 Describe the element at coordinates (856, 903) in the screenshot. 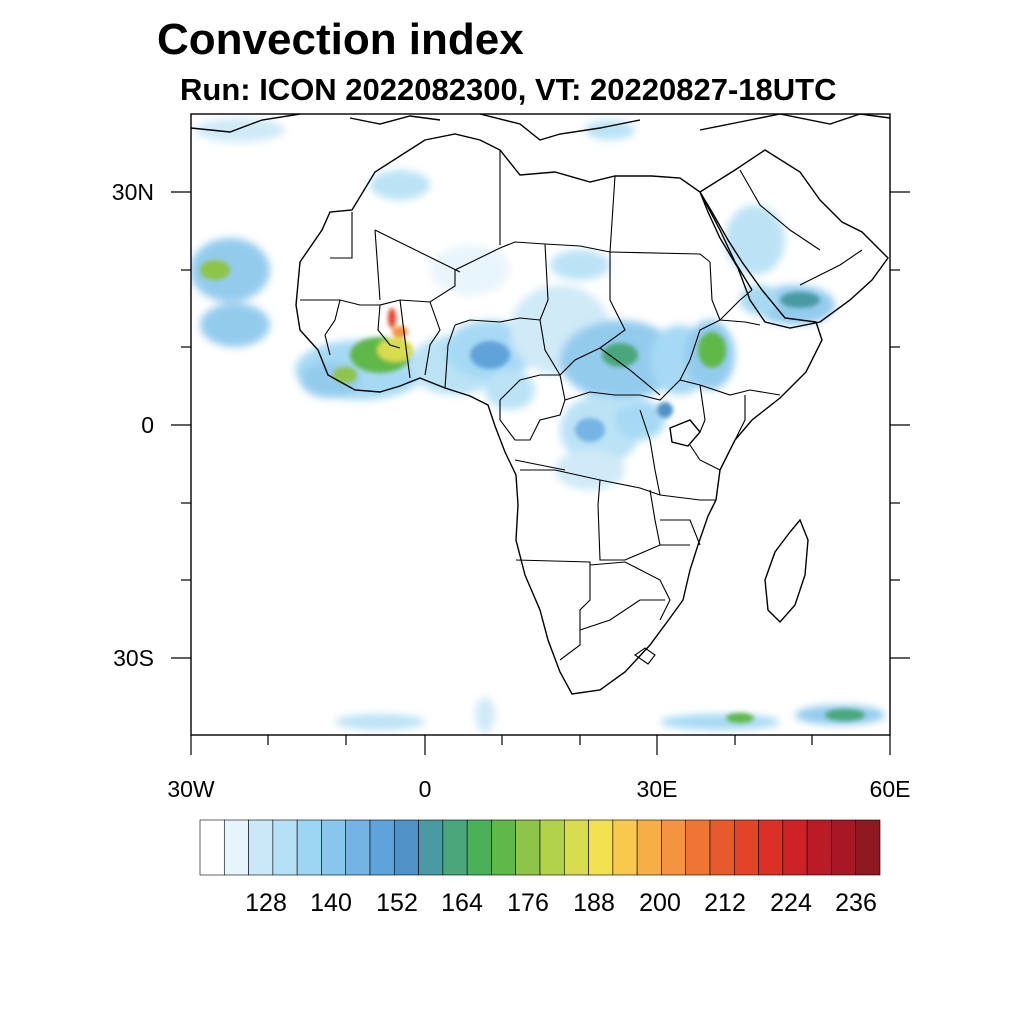

I see `colorbar-label: 236` at that location.